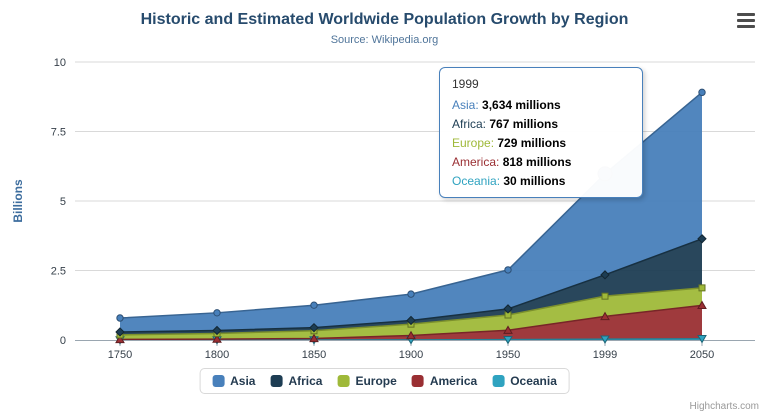 This screenshot has height=416, width=769. I want to click on legend-label: Africa, so click(305, 381).